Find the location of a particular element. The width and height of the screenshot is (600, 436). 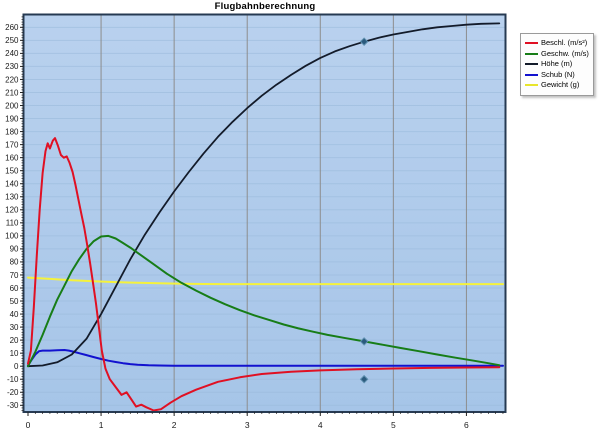

y-tick-label: 40 is located at coordinates (14, 314).